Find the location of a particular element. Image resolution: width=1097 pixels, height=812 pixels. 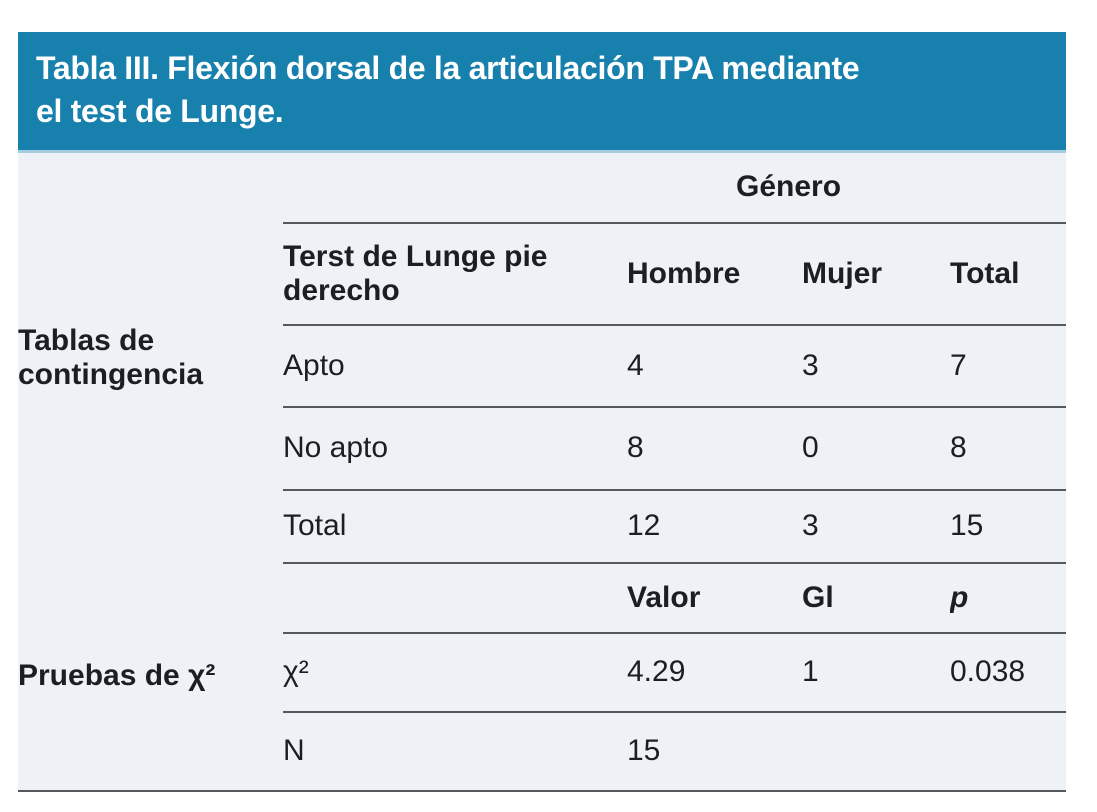

cell-noapto-mujer: 0 is located at coordinates (876, 449).